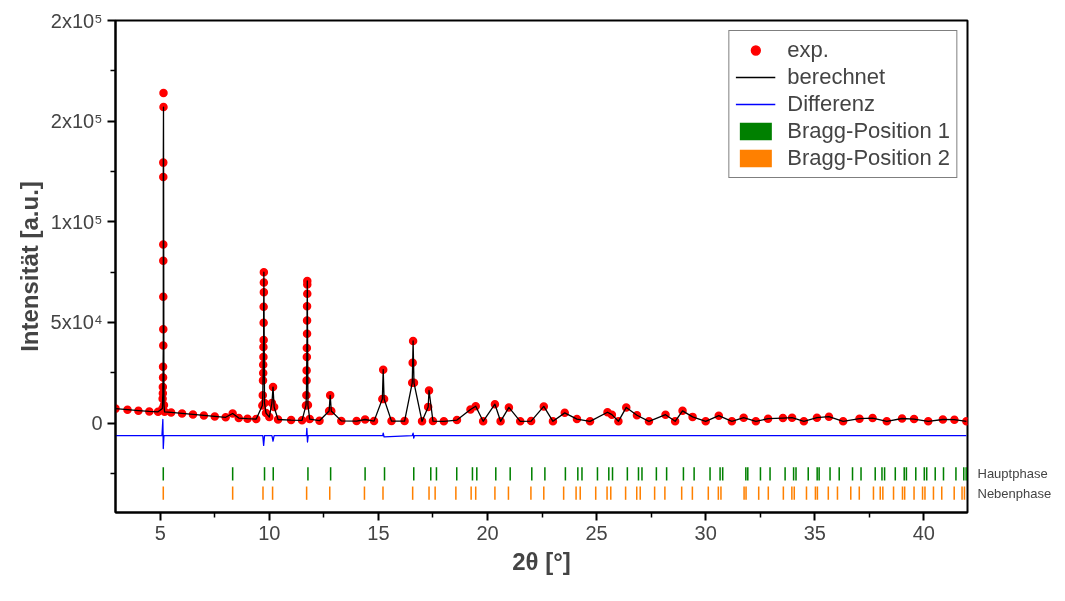 This screenshot has width=1065, height=601. Describe the element at coordinates (29, 266) in the screenshot. I see `y-axis-title: Intensität [a.u.]` at that location.